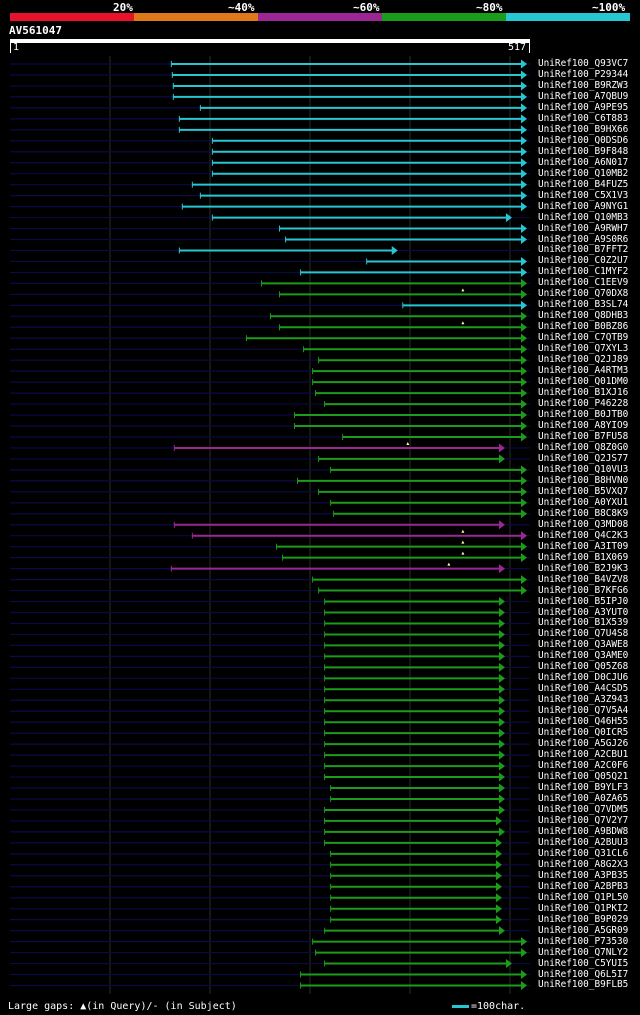 Image resolution: width=640 pixels, height=1015 pixels. What do you see at coordinates (583, 634) in the screenshot?
I see `hit-label: UniRef100_Q7U4S8` at bounding box center [583, 634].